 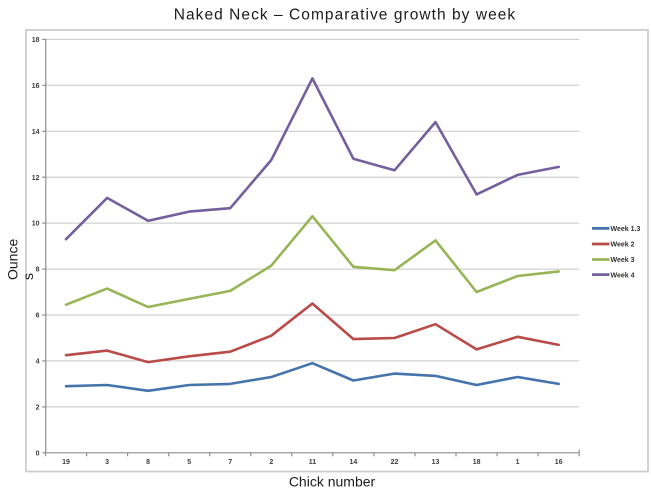 What do you see at coordinates (28, 276) in the screenshot?
I see `svg-text: s` at bounding box center [28, 276].